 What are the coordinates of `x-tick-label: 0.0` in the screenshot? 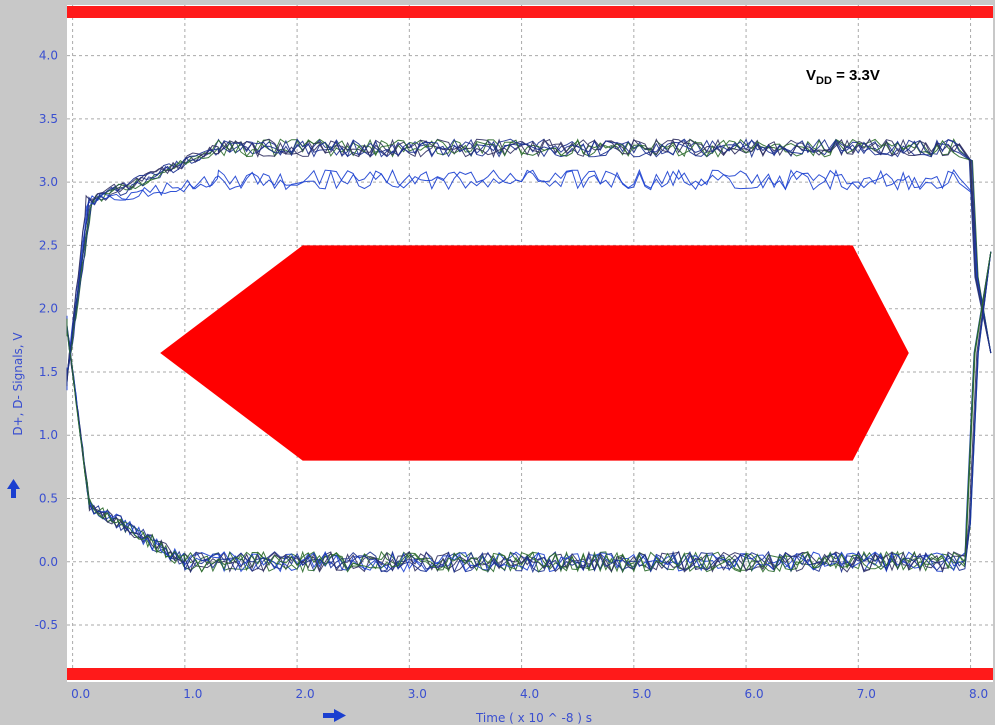 It's located at (80, 694).